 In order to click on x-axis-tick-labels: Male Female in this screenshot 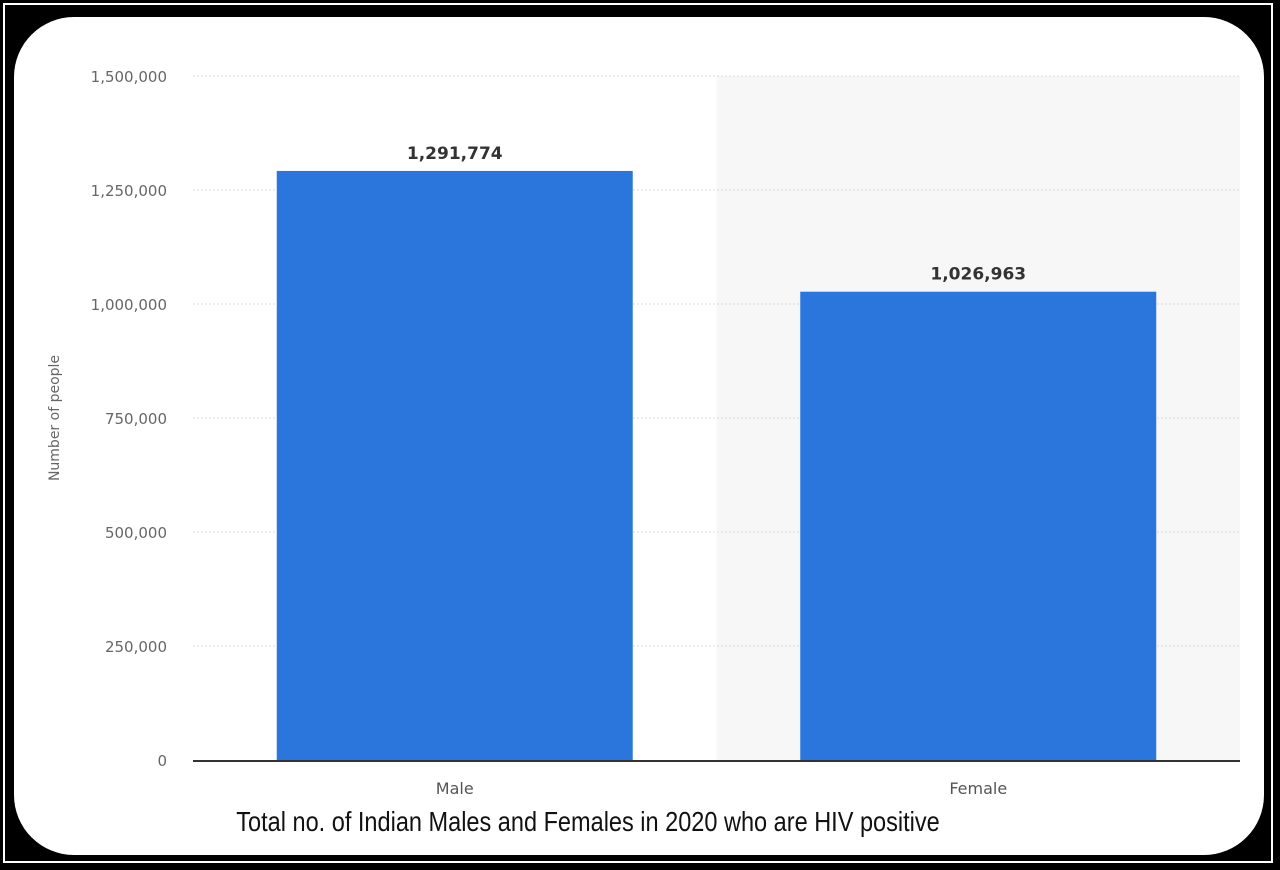, I will do `click(721, 788)`.